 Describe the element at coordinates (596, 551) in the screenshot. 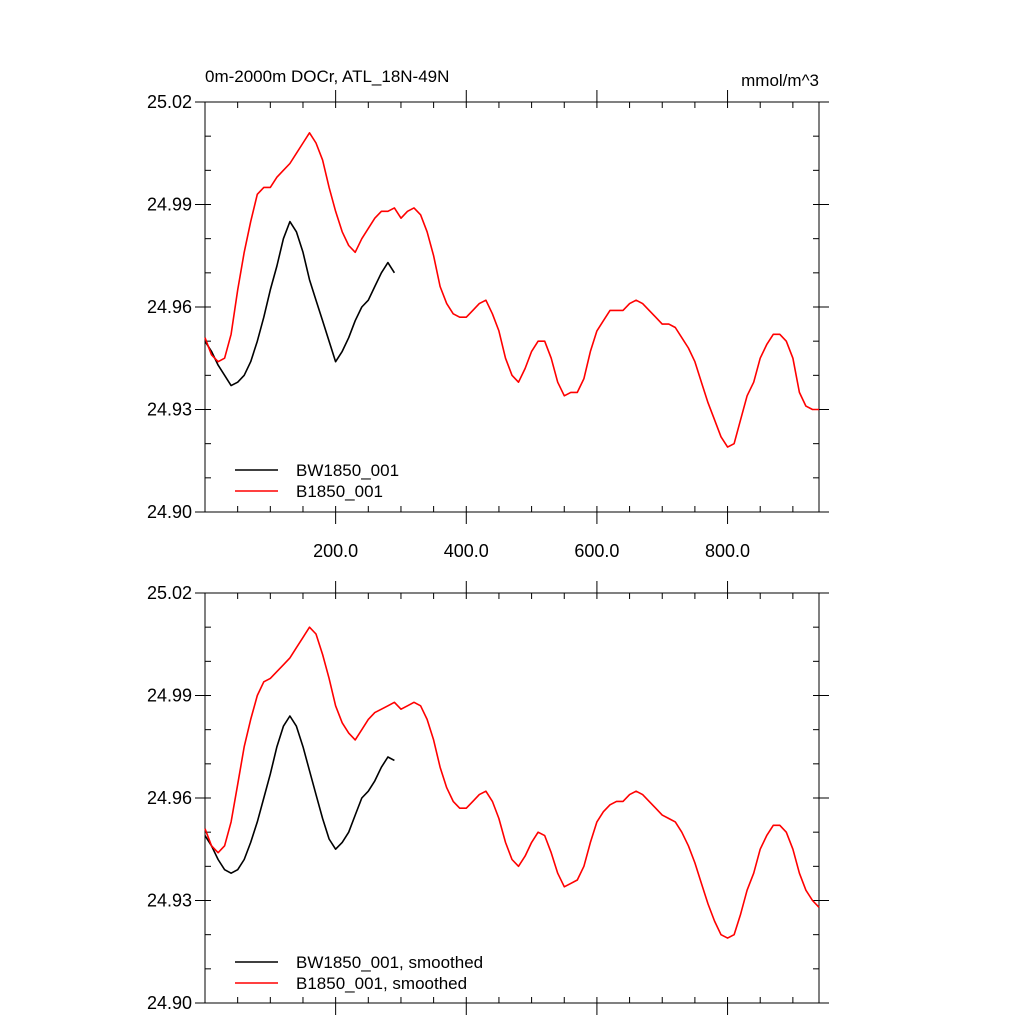

I see `top-x-tick-label: 600.0` at that location.